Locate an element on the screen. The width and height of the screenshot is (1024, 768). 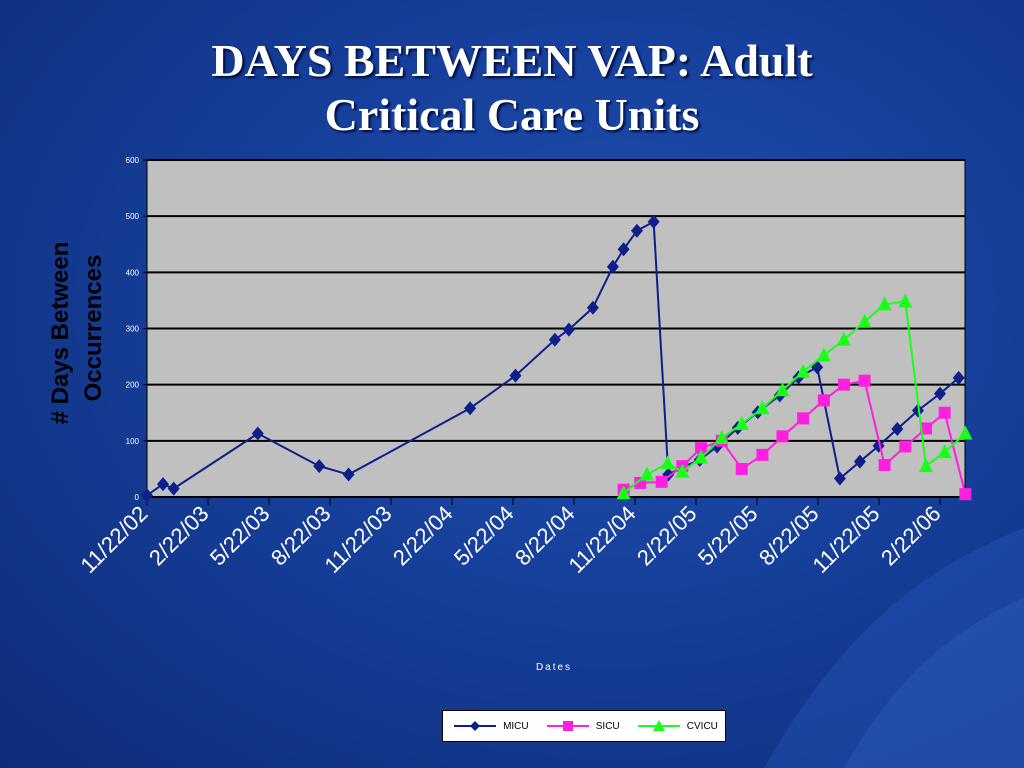
legend-item-cvicu: CVICU is located at coordinates (676, 726).